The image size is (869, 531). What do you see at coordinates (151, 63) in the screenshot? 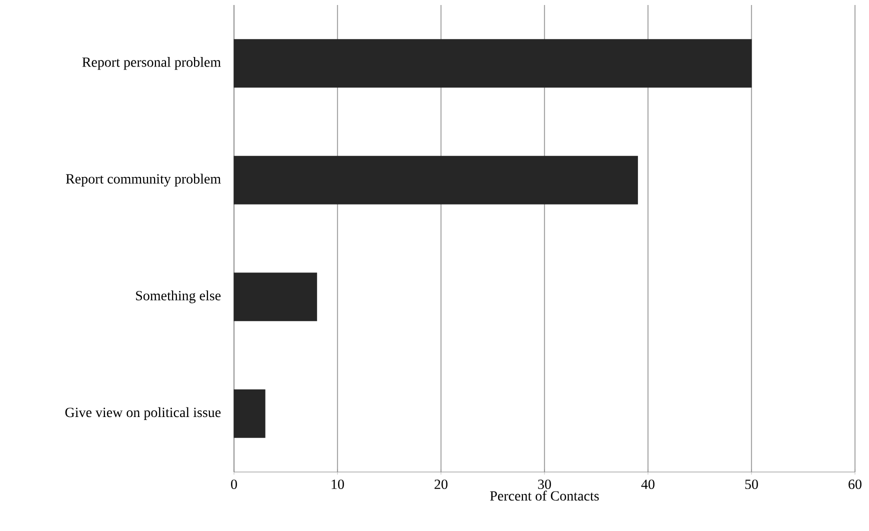
I see `y-tick-label: Report personal problem` at bounding box center [151, 63].